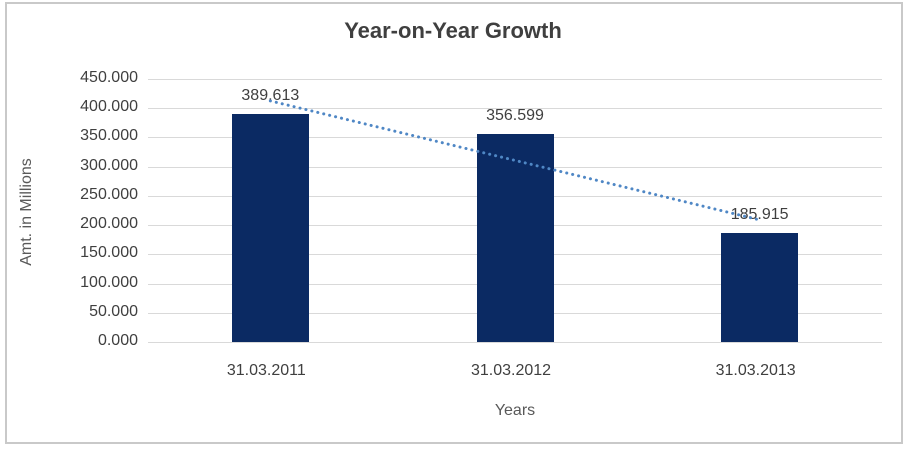  I want to click on y-tick-label: 200.000, so click(109, 224).